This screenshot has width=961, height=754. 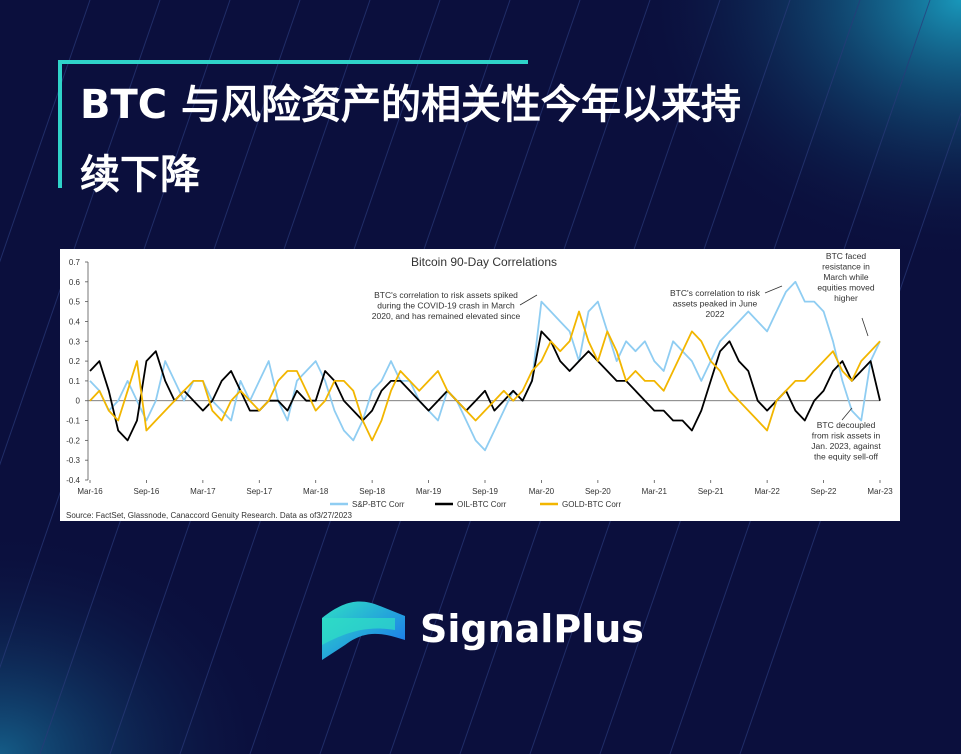 What do you see at coordinates (73, 460) in the screenshot?
I see `y-tick-label: -0.3` at bounding box center [73, 460].